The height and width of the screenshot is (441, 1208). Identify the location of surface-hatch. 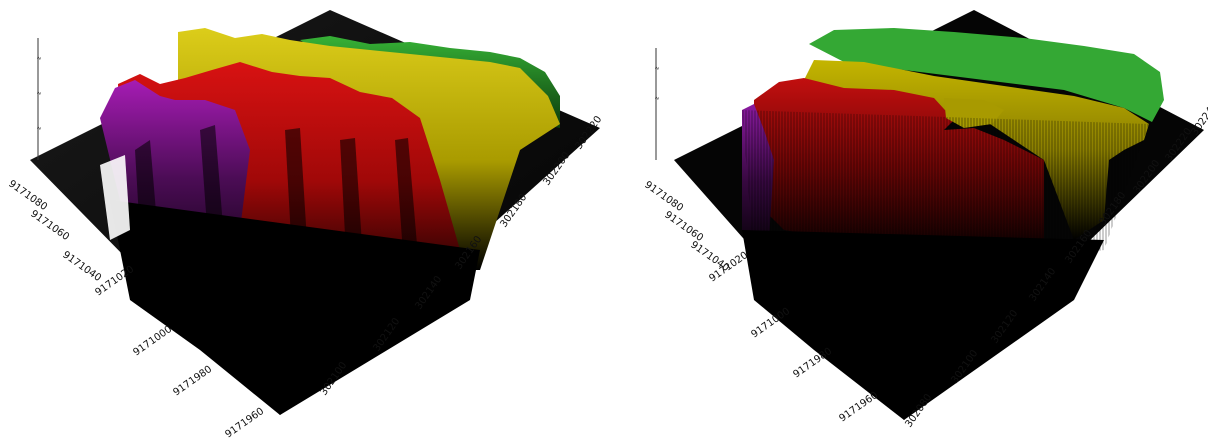
(945, 185).